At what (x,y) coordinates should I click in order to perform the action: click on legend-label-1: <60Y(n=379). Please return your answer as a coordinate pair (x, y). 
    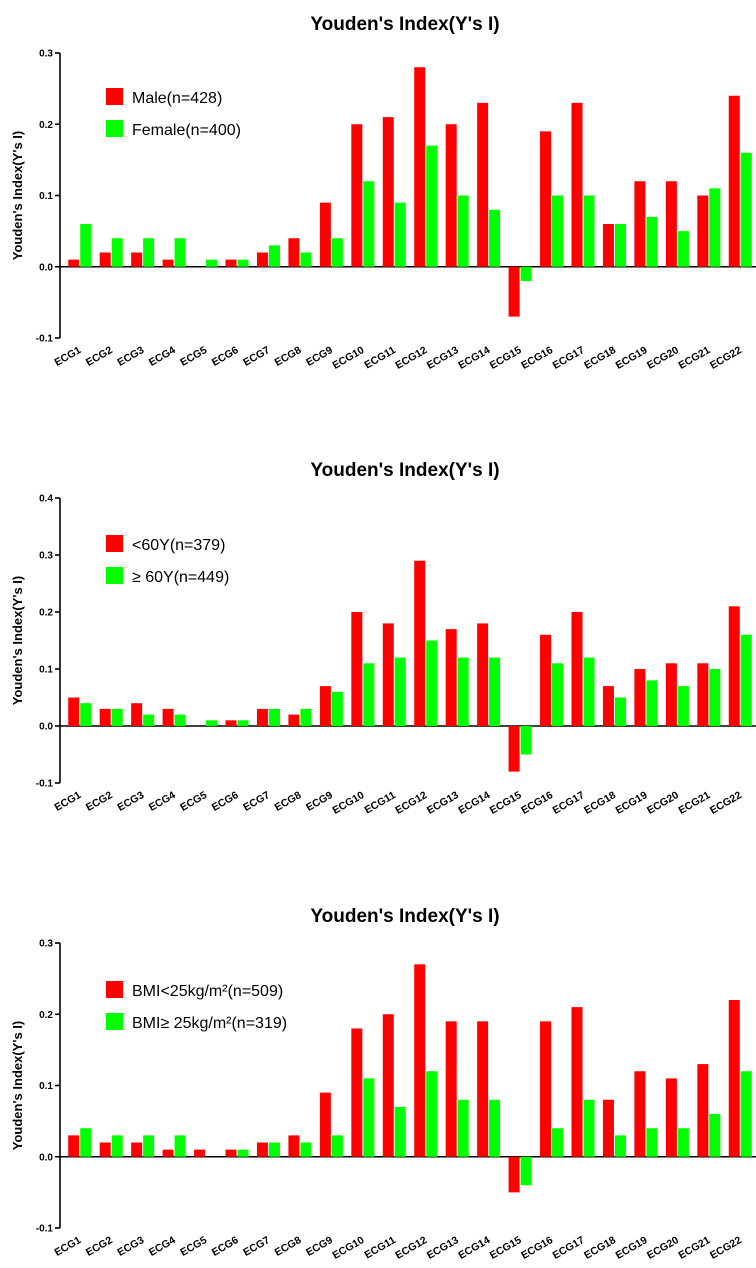
    Looking at the image, I should click on (178, 545).